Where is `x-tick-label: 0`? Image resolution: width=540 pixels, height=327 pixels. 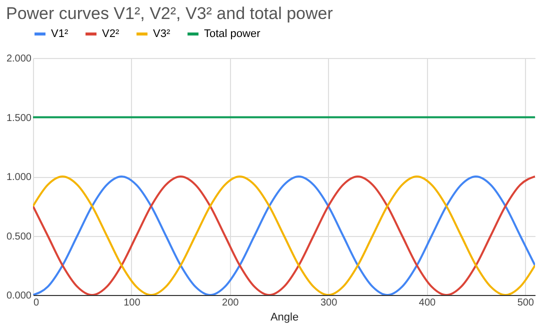 x-tick-label: 0 is located at coordinates (37, 303).